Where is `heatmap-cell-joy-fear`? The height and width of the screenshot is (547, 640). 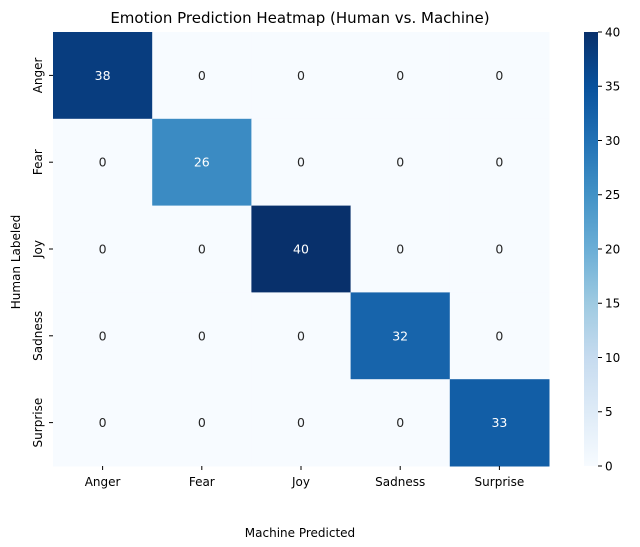
heatmap-cell-joy-fear is located at coordinates (202, 249).